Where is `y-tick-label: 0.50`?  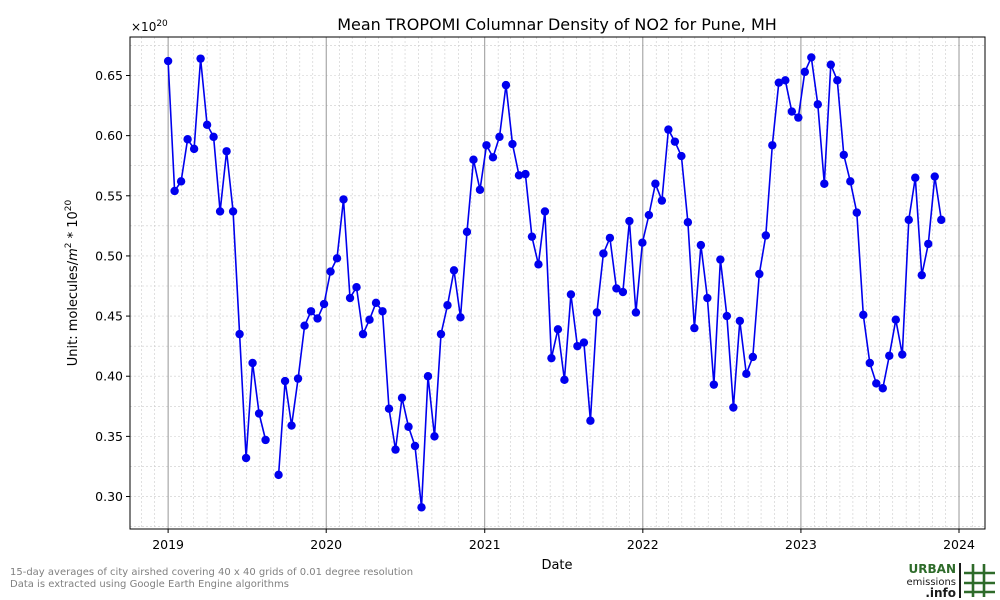
y-tick-label: 0.50 is located at coordinates (109, 255).